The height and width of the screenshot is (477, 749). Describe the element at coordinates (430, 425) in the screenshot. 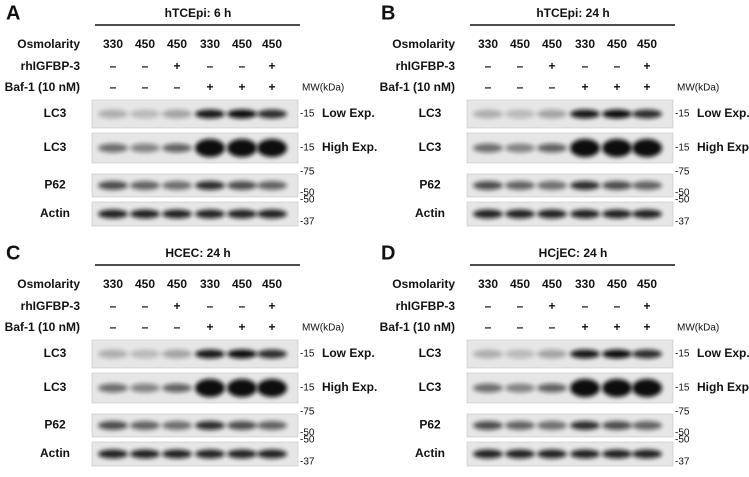

I see `blot-label: P62` at that location.